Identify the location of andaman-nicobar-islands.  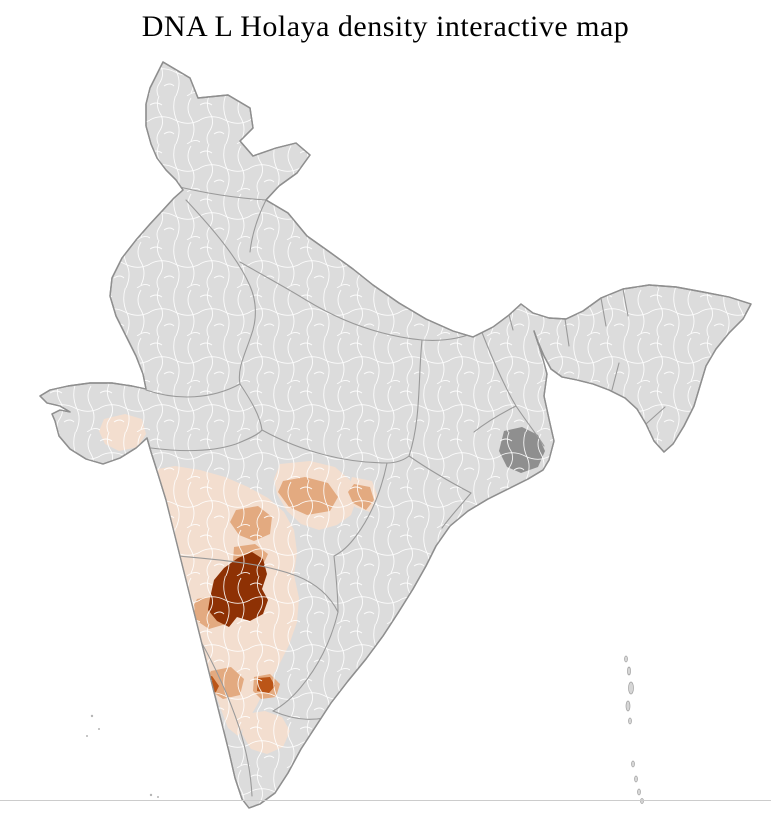
(634, 729).